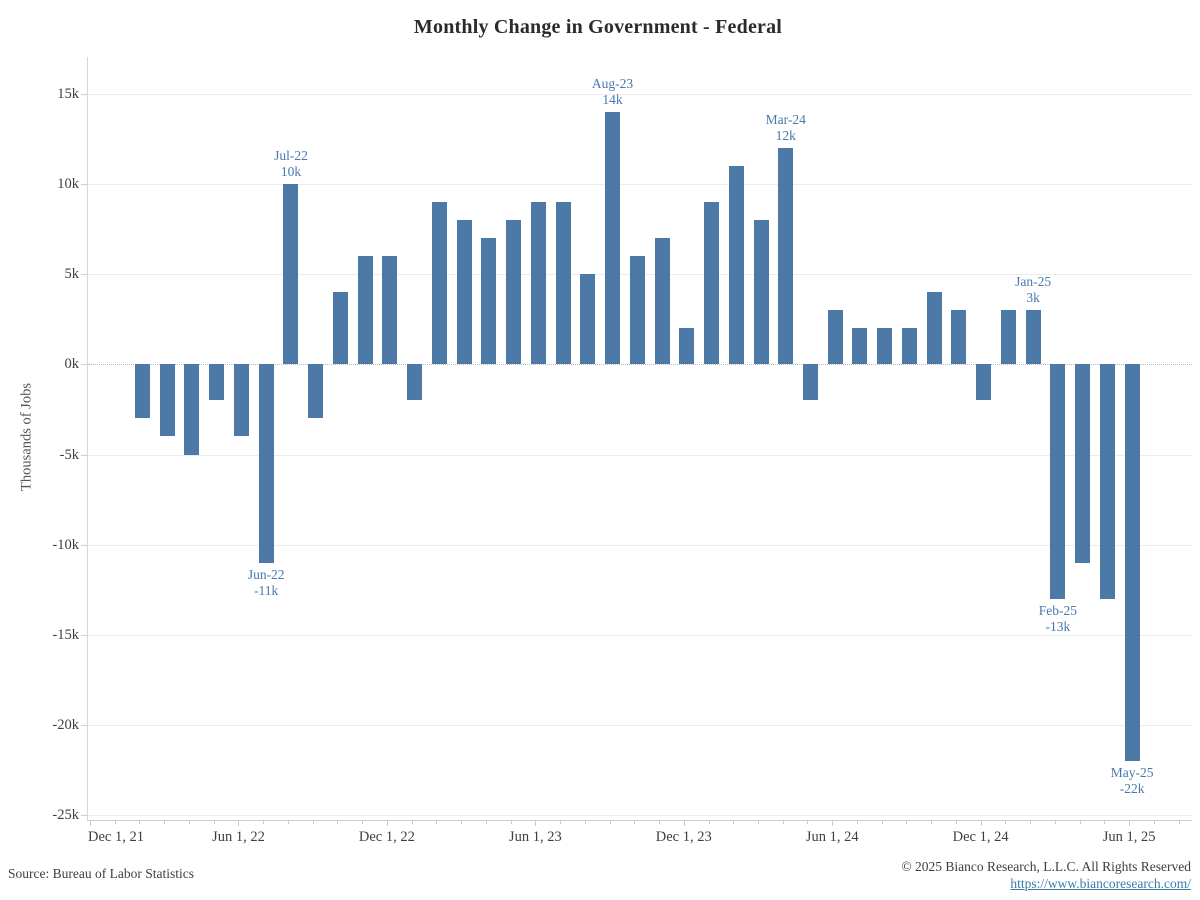 Image resolution: width=1200 pixels, height=900 pixels. Describe the element at coordinates (72, 274) in the screenshot. I see `y-tick-label: 5k` at that location.